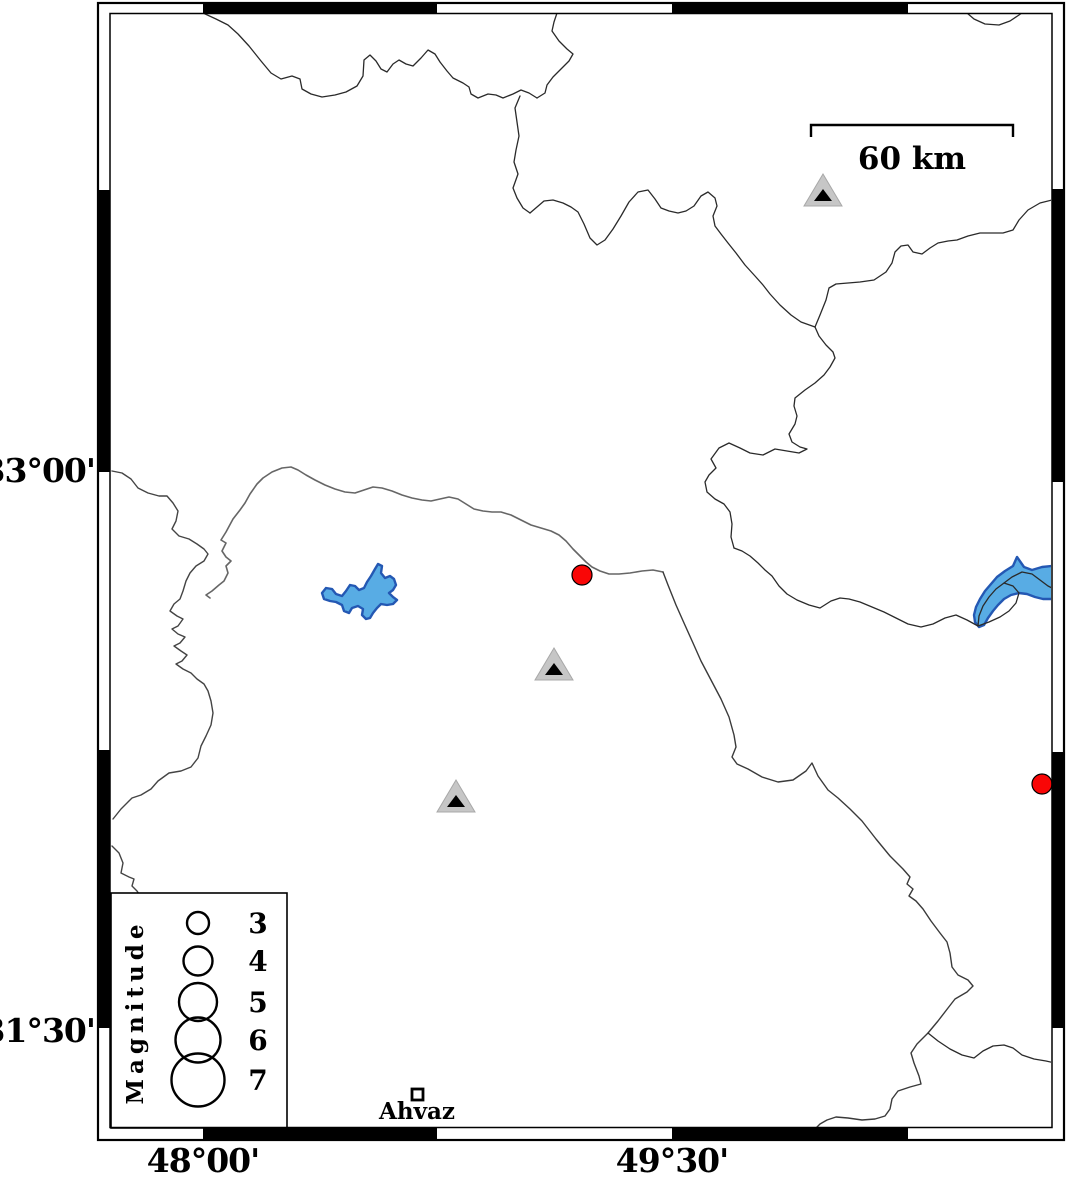 This screenshot has width=1066, height=1178. What do you see at coordinates (818, 849) in the screenshot?
I see `border-south` at bounding box center [818, 849].